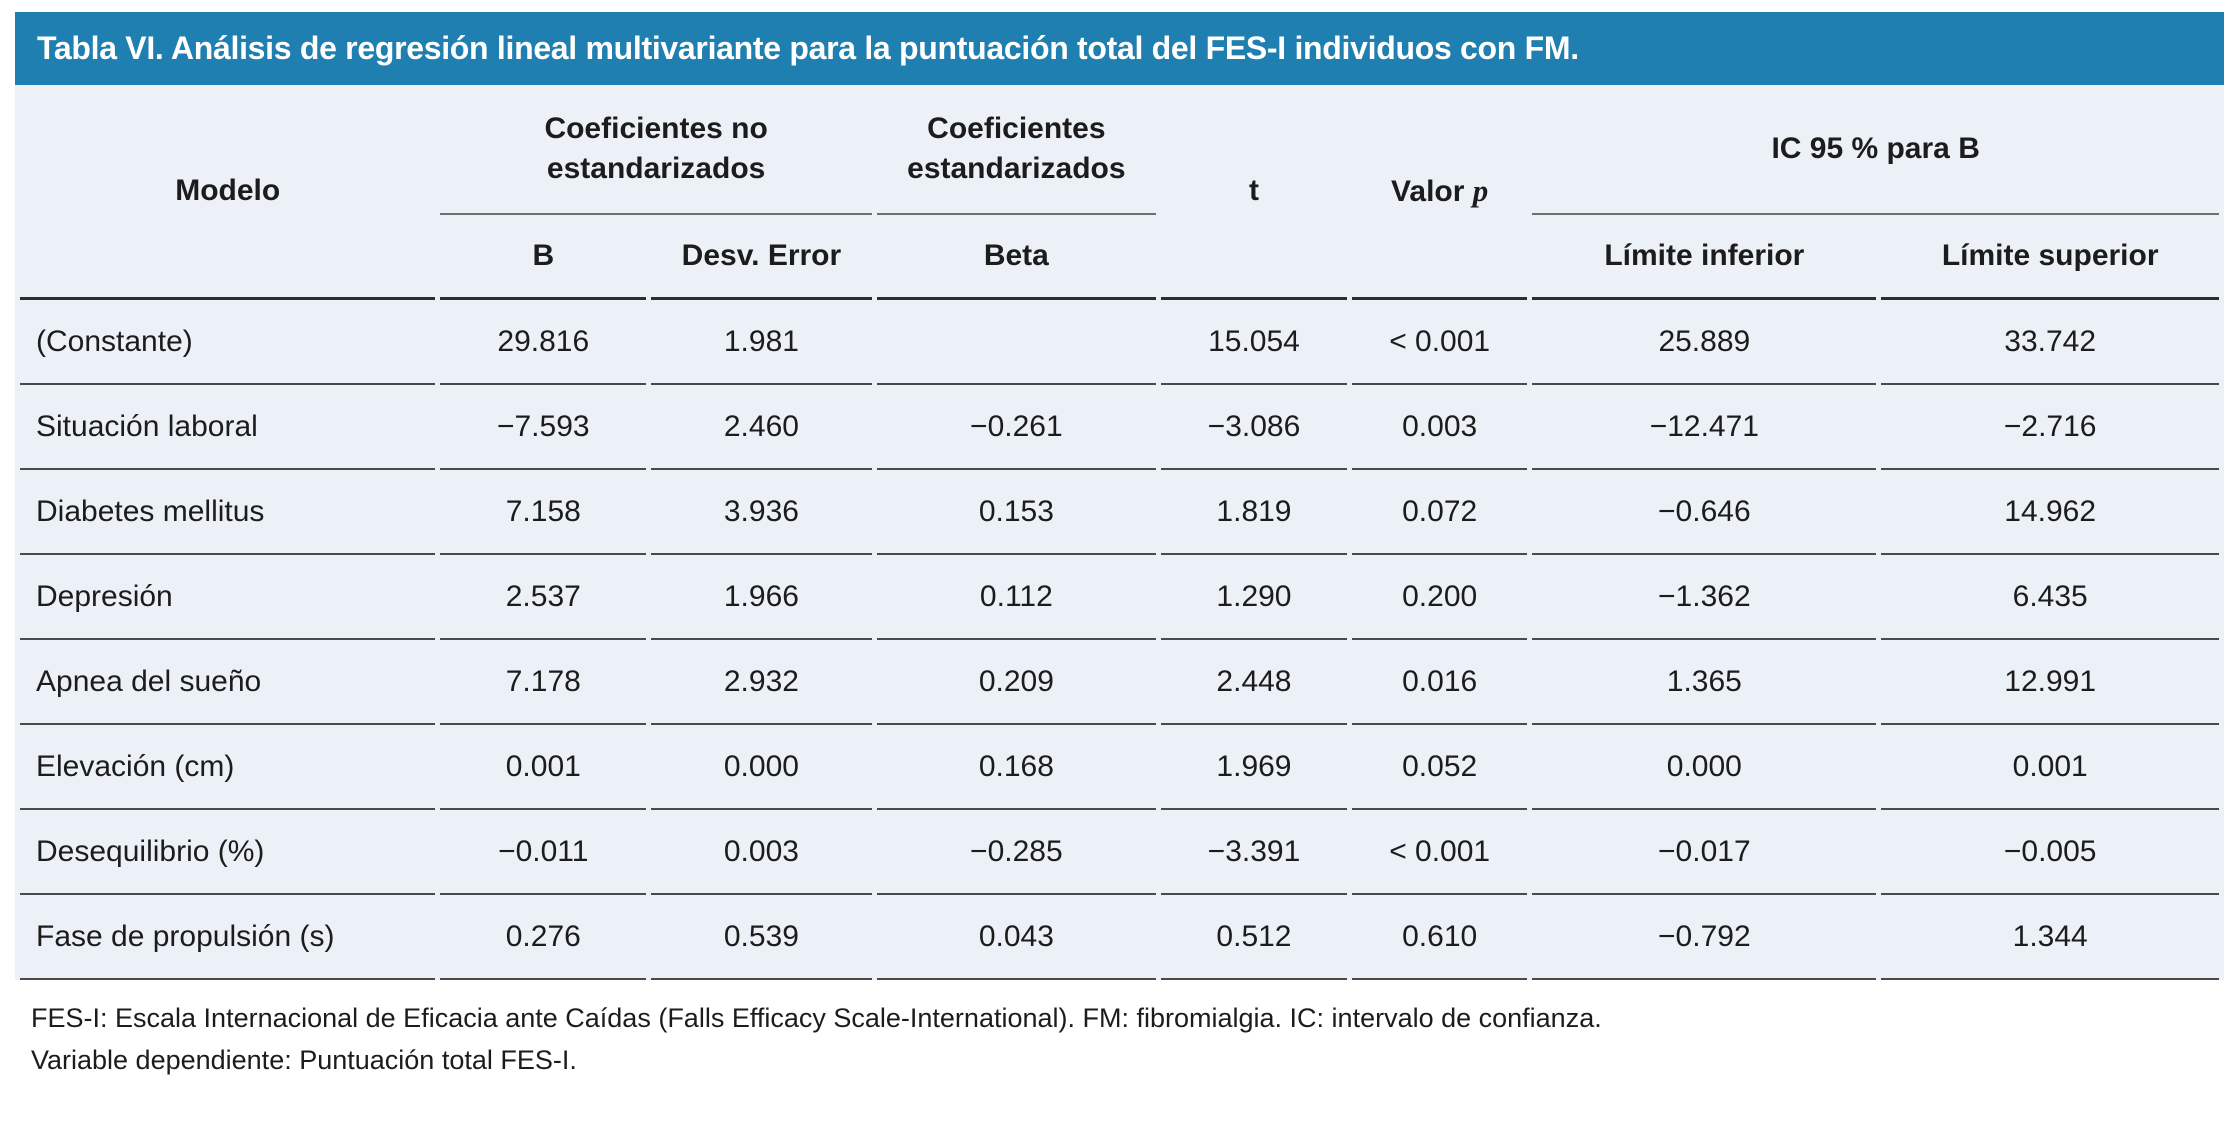 Image resolution: width=2239 pixels, height=1123 pixels. I want to click on desv-error-cell: 0.539, so click(761, 937).